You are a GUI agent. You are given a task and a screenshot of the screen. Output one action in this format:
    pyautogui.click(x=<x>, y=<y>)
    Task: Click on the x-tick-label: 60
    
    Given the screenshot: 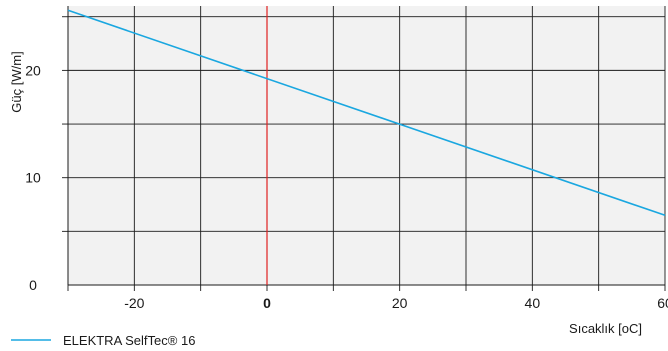 What is the action you would take?
    pyautogui.click(x=662, y=303)
    